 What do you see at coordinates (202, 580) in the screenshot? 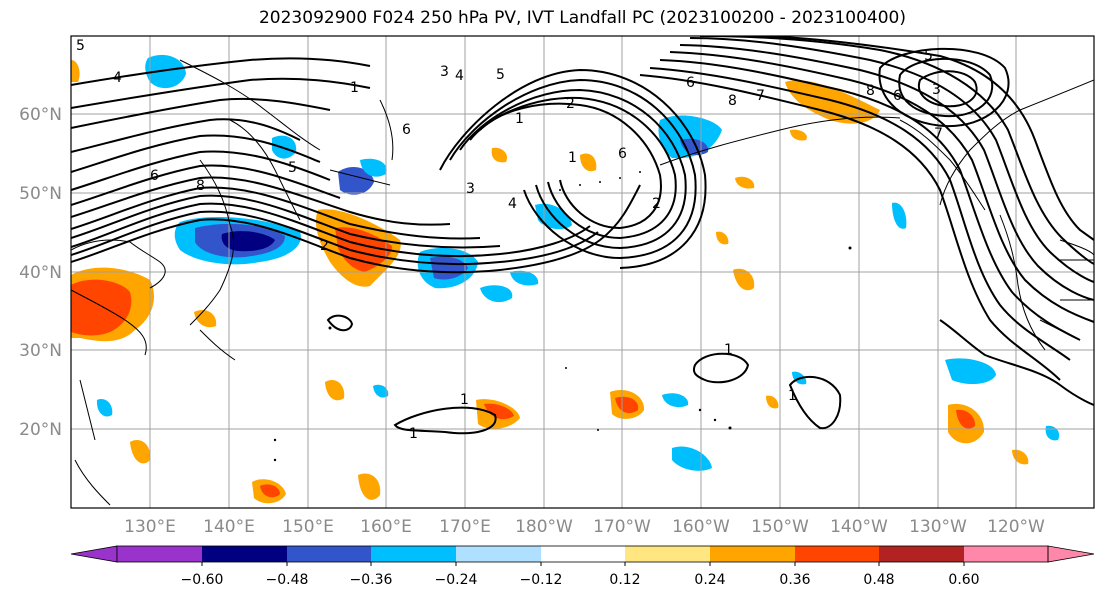
I see `colorbar-tick-label: −0.60` at bounding box center [202, 580].